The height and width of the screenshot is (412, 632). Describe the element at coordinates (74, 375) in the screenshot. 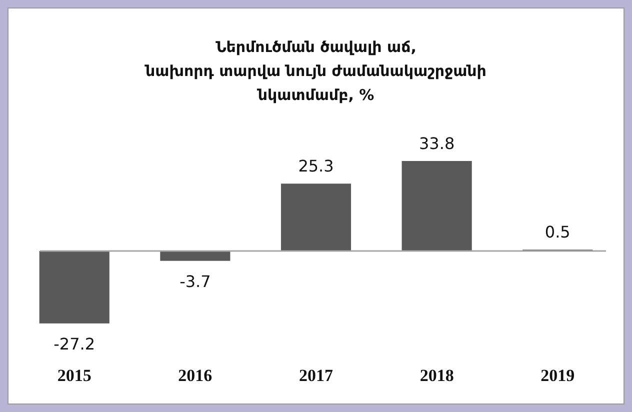

I see `x-tick-label: 2015` at that location.